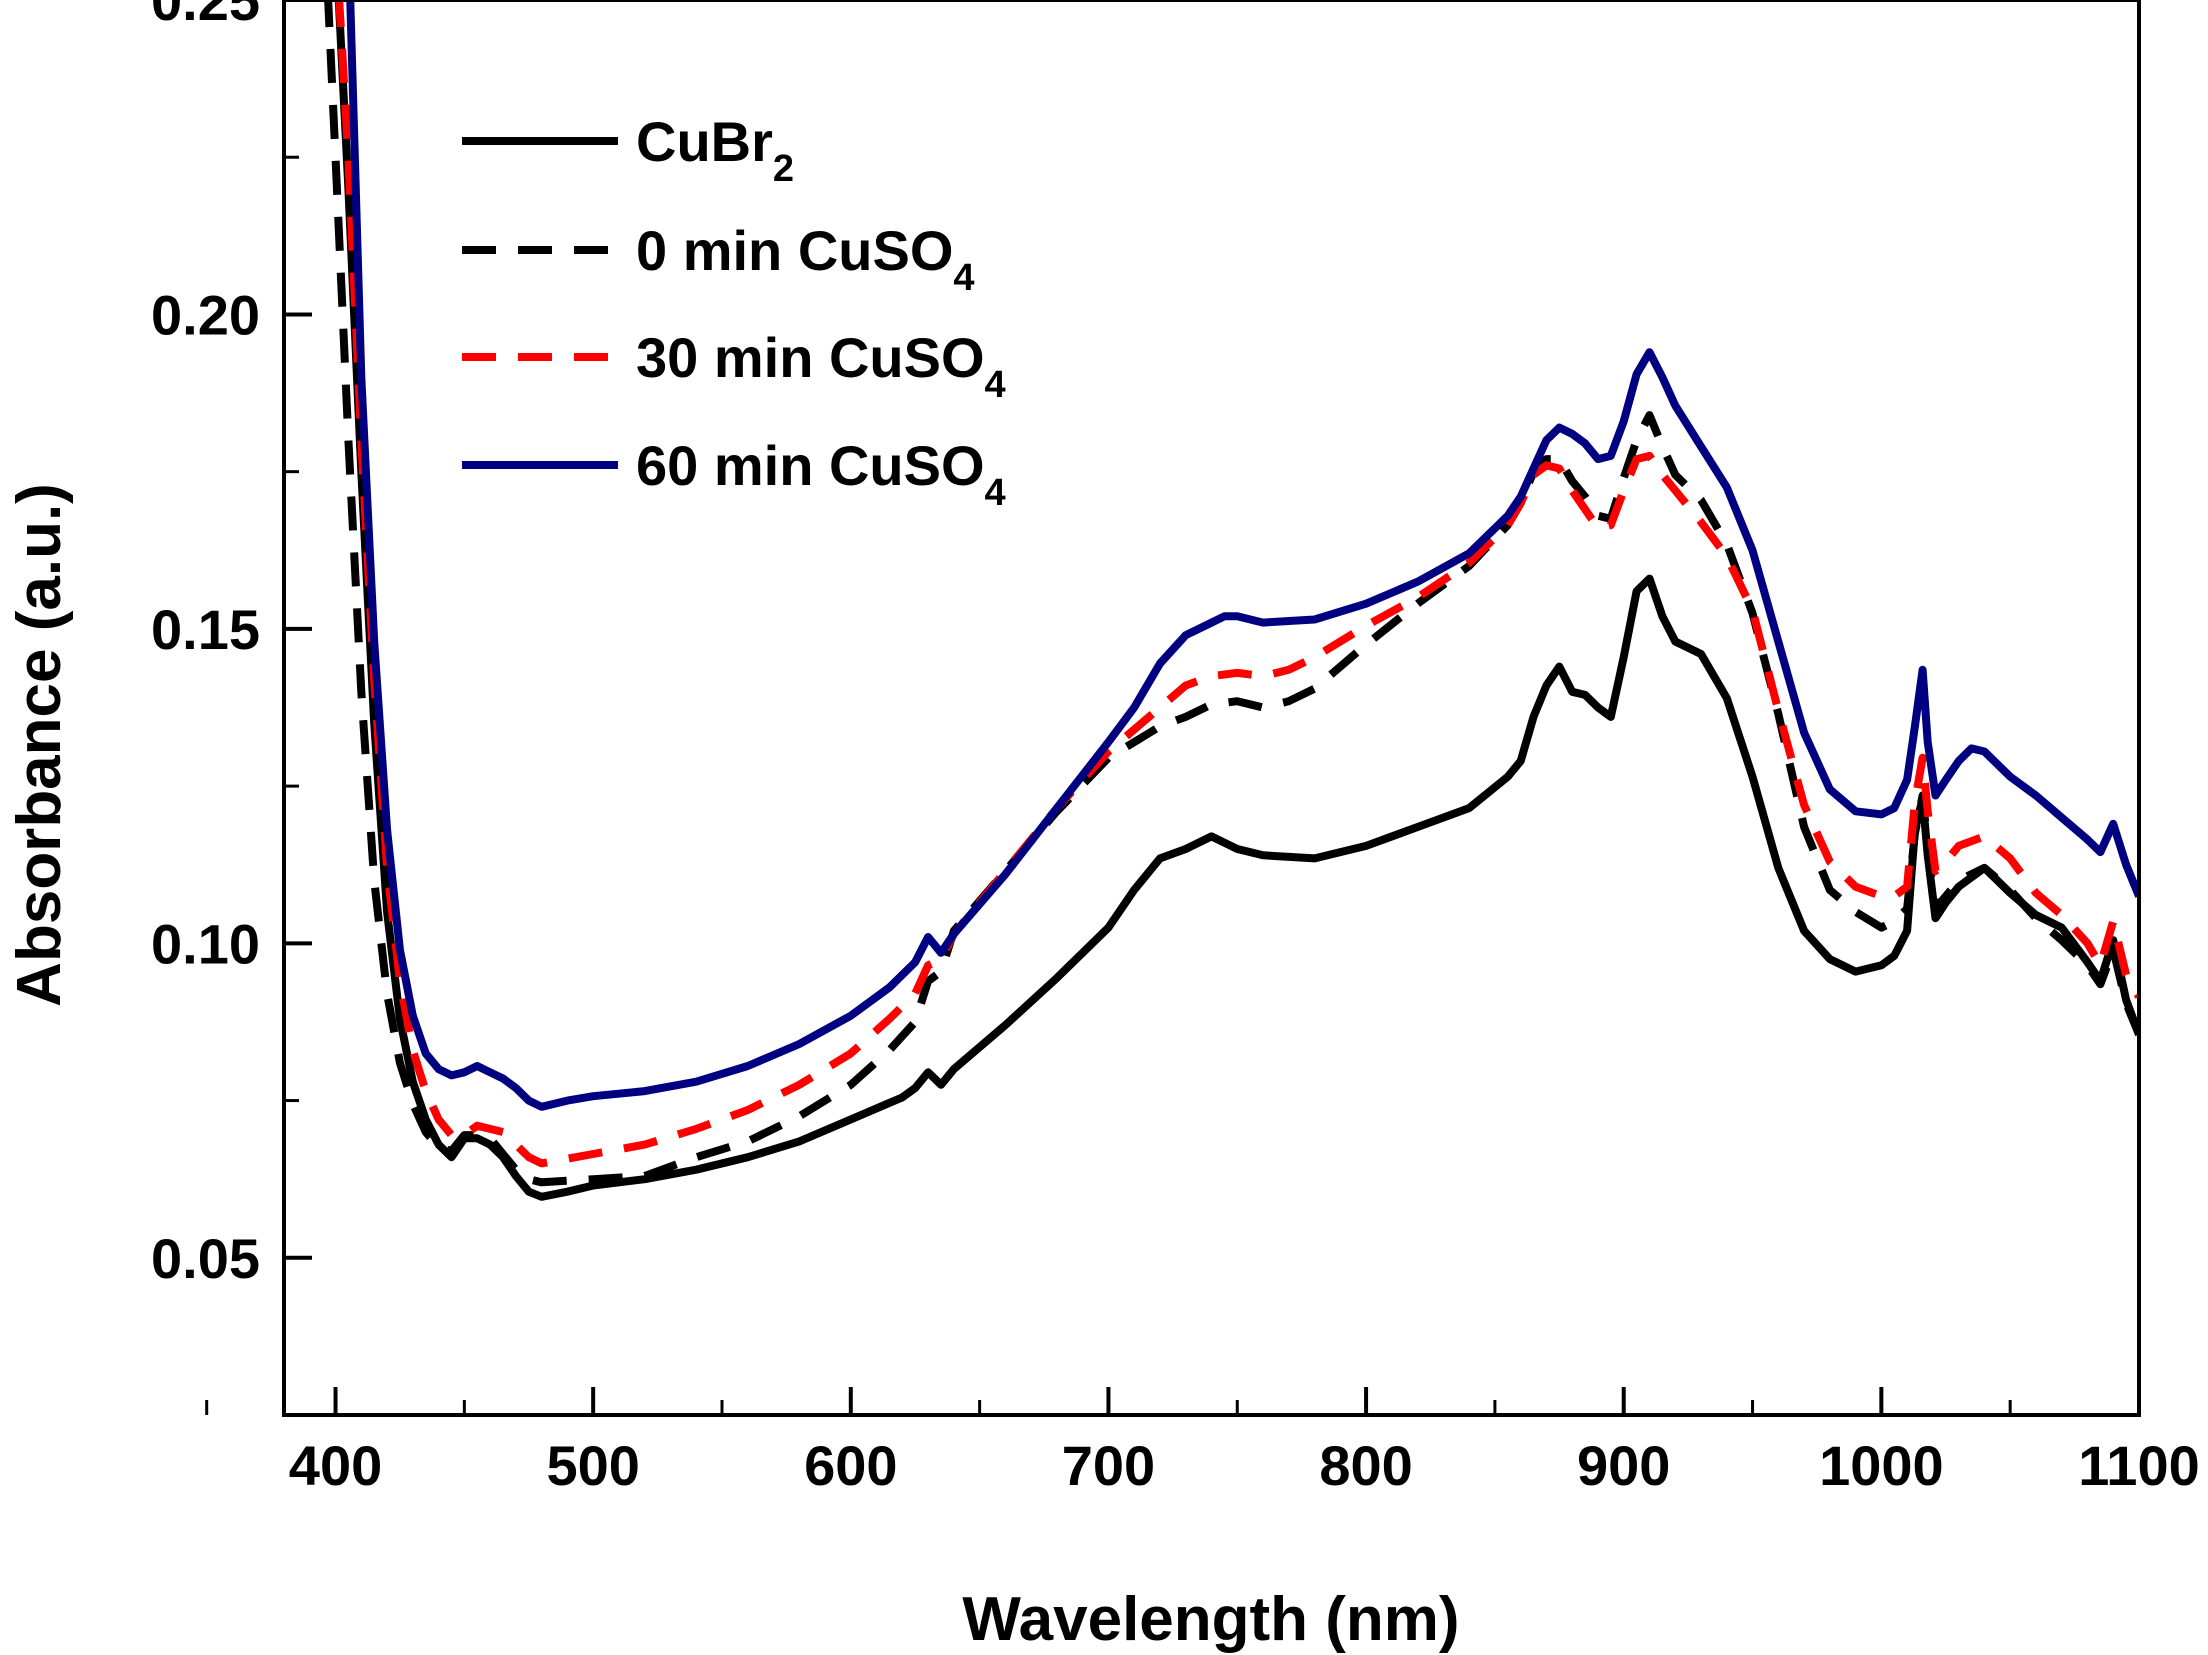 This screenshot has height=1655, width=2208. Describe the element at coordinates (850, 1465) in the screenshot. I see `x-tick-label: 600` at that location.